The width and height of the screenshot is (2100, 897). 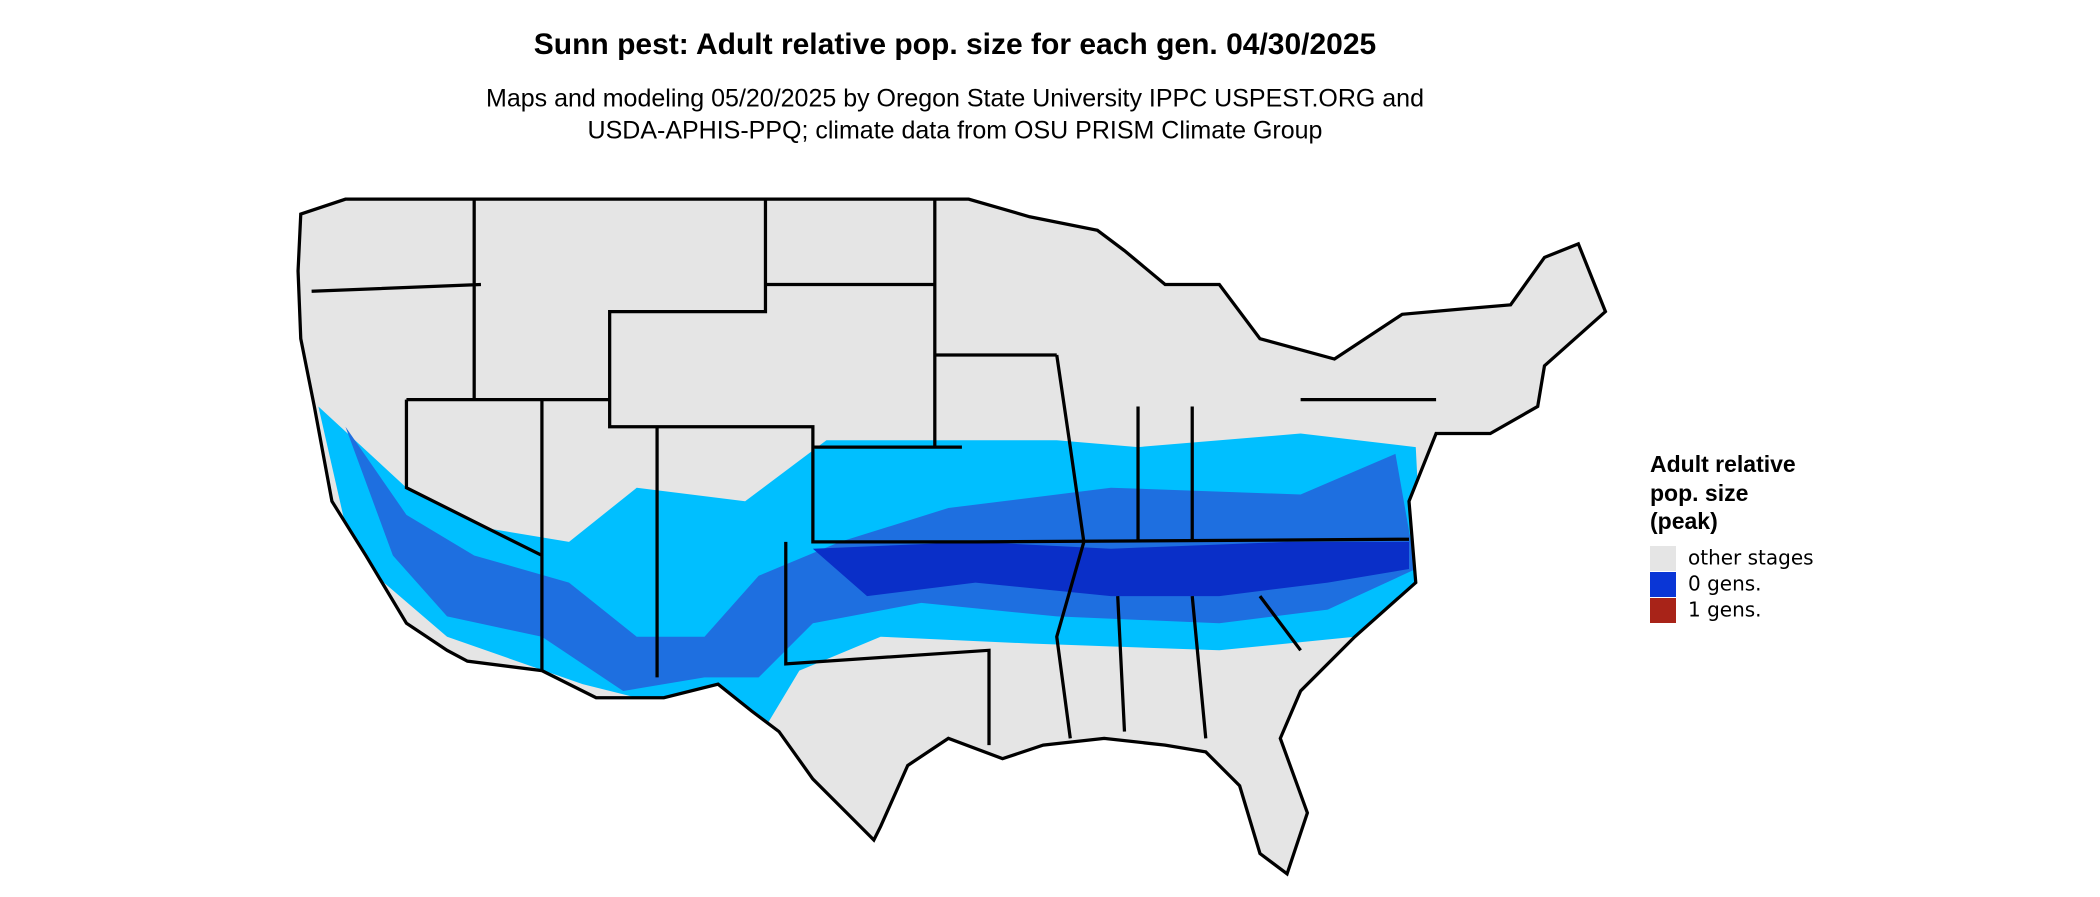 What do you see at coordinates (1723, 464) in the screenshot?
I see `legend-title: Adult relative` at bounding box center [1723, 464].